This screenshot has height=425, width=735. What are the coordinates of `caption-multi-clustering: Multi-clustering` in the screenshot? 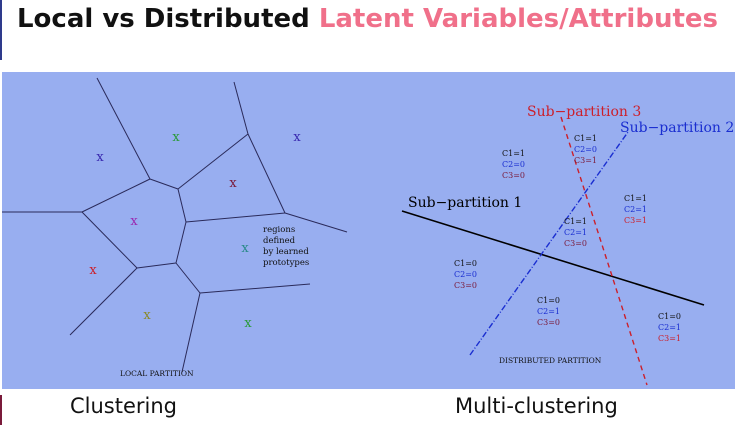 It's located at (536, 406).